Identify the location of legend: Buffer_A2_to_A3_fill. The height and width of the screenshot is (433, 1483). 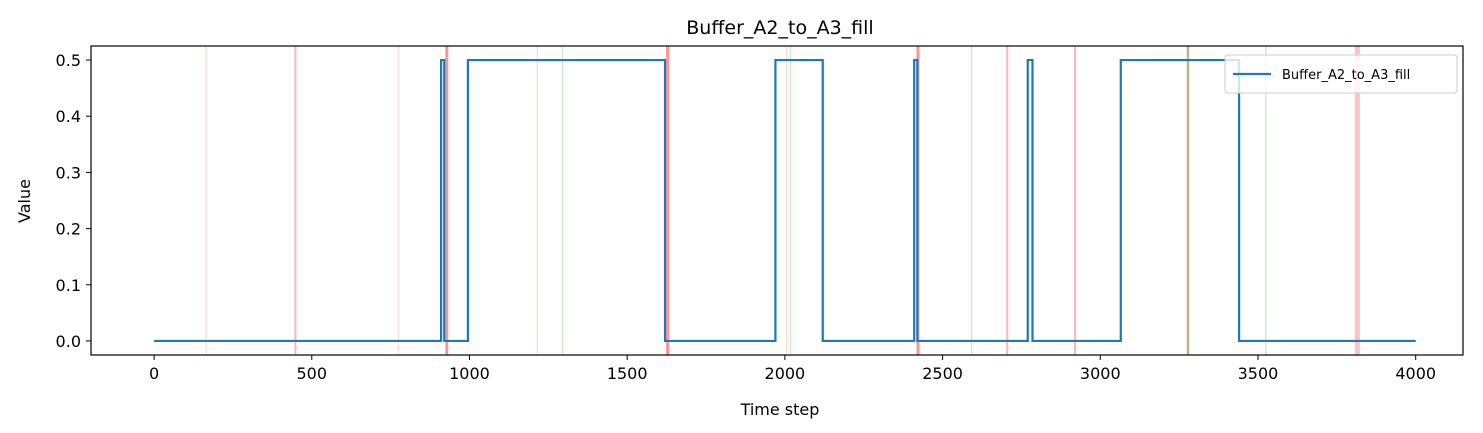
(1341, 74).